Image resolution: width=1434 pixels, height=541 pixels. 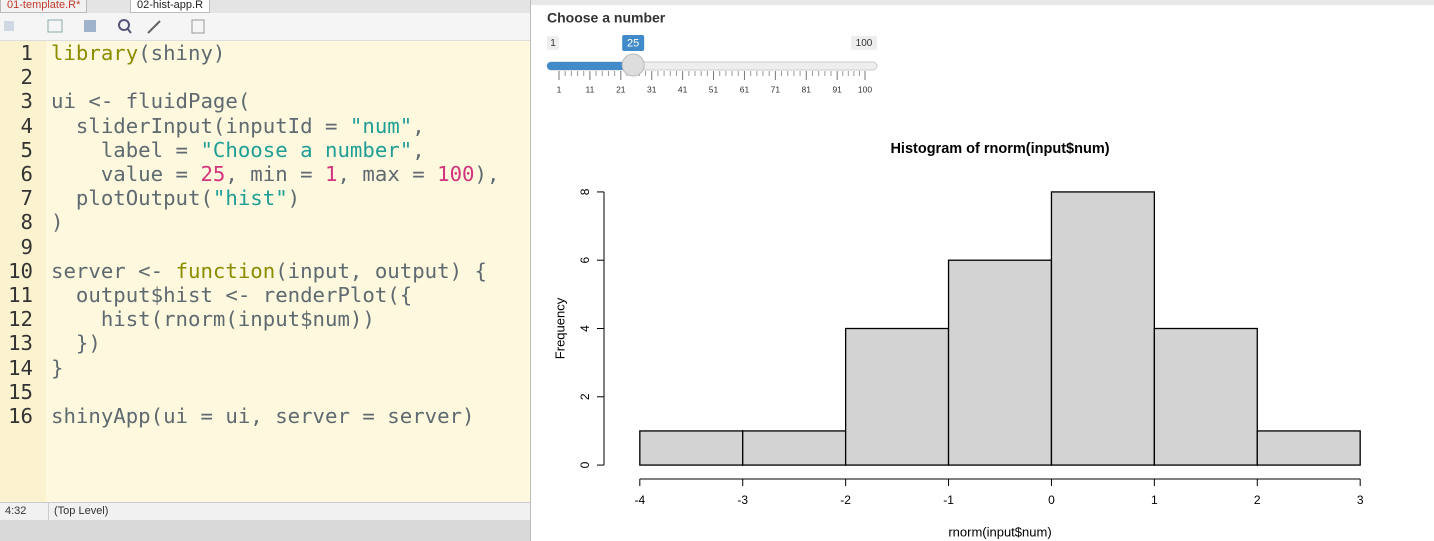 What do you see at coordinates (124, 25) in the screenshot?
I see `find-icon` at bounding box center [124, 25].